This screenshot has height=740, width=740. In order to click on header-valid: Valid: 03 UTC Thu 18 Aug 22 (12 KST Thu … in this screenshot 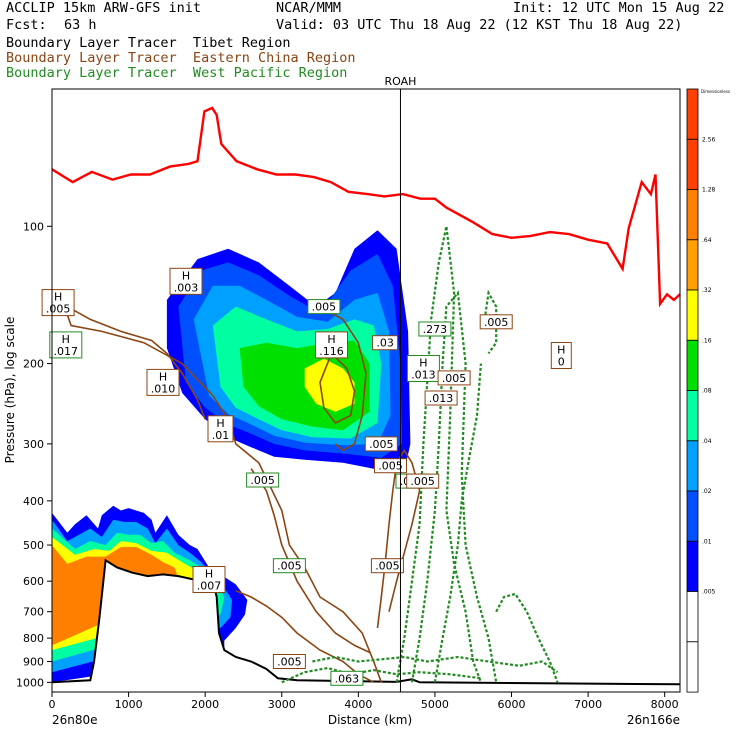, I will do `click(479, 25)`.